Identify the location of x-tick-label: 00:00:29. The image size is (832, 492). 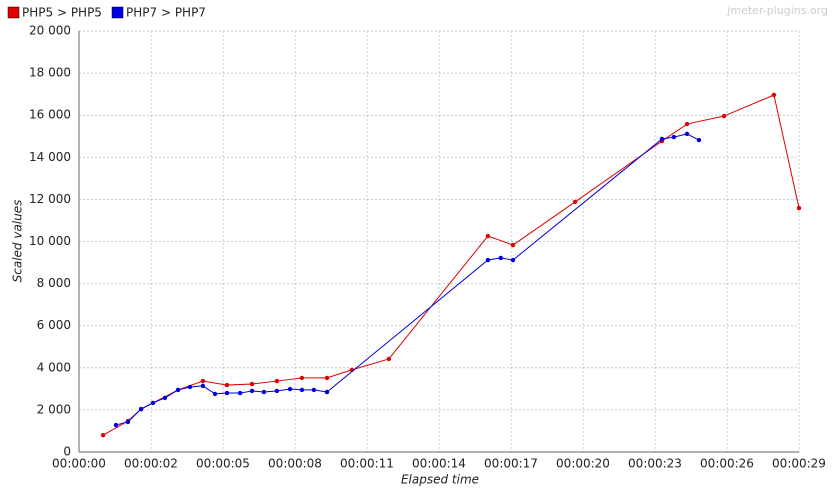
(799, 464).